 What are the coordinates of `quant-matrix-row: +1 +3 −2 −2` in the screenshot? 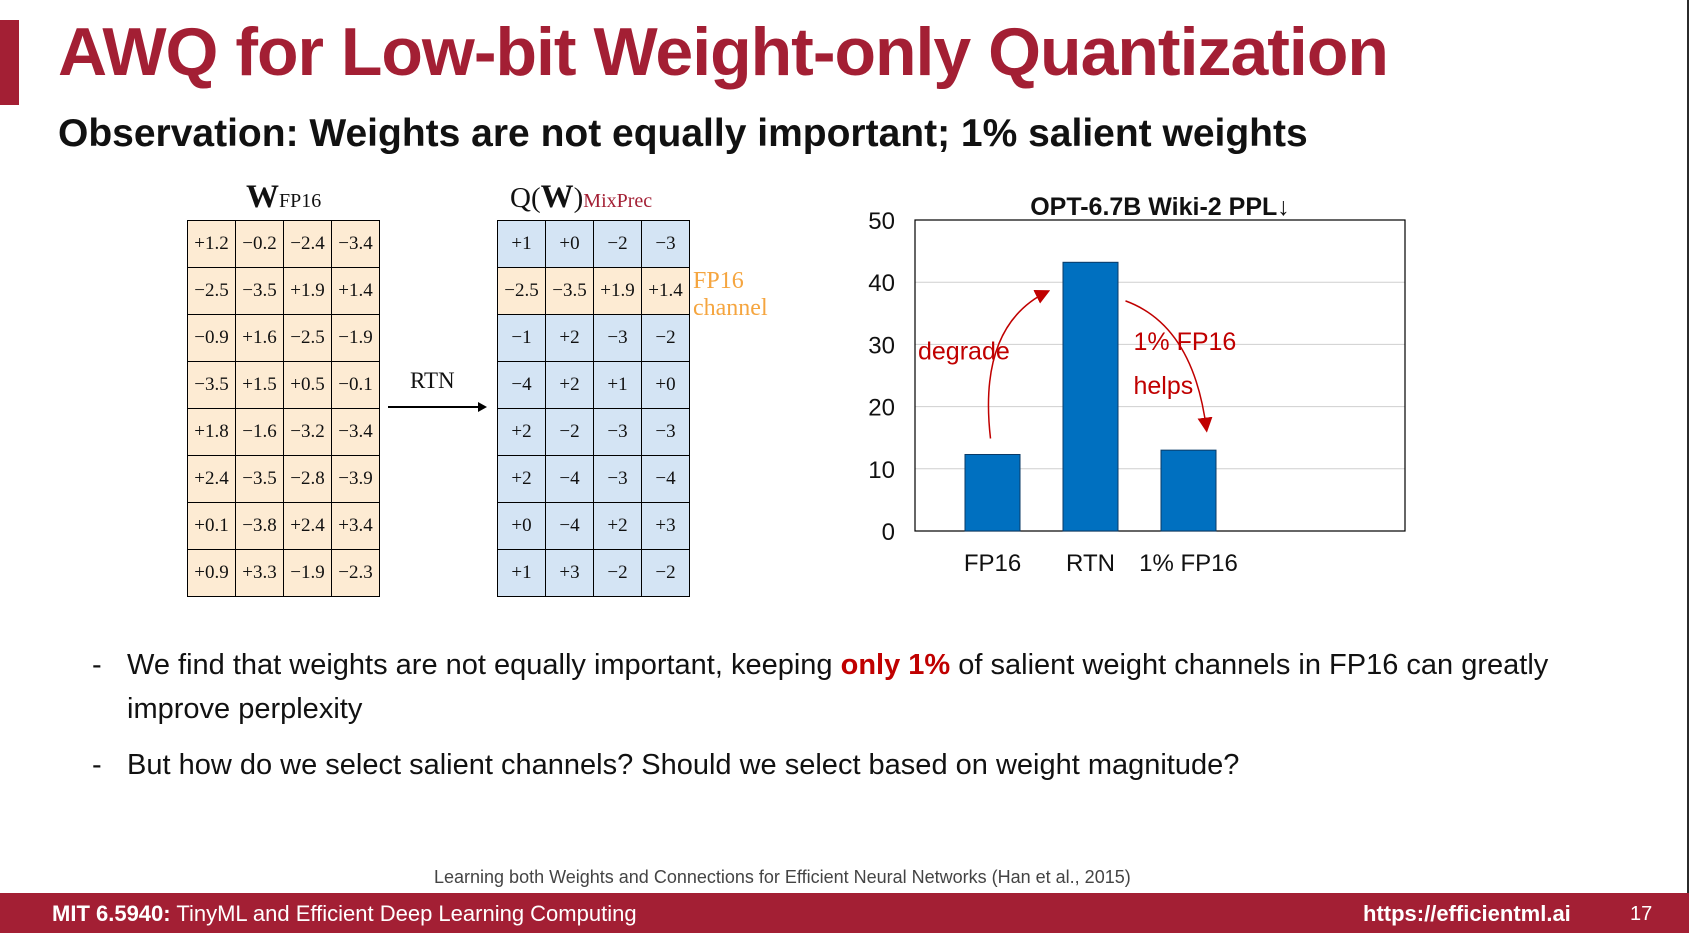 It's located at (593, 573).